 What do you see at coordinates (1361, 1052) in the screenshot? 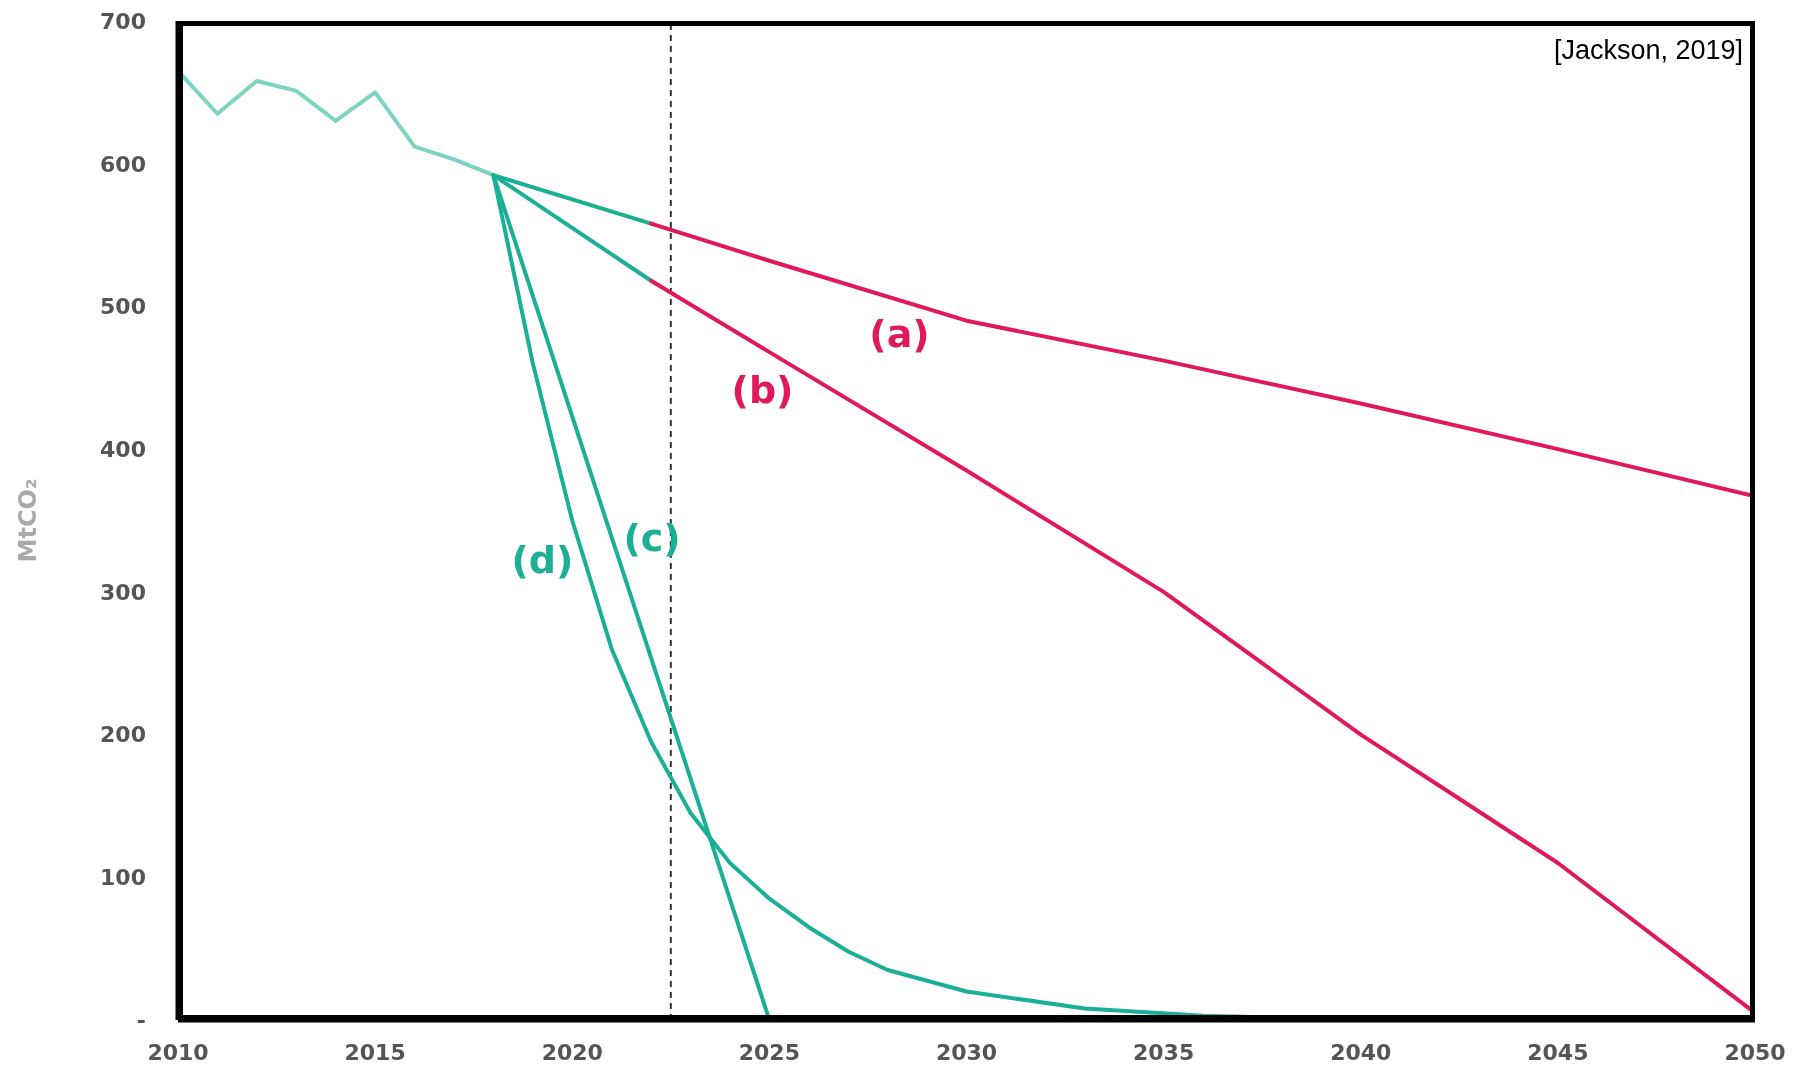
I see `x-tick-label: 2040` at bounding box center [1361, 1052].